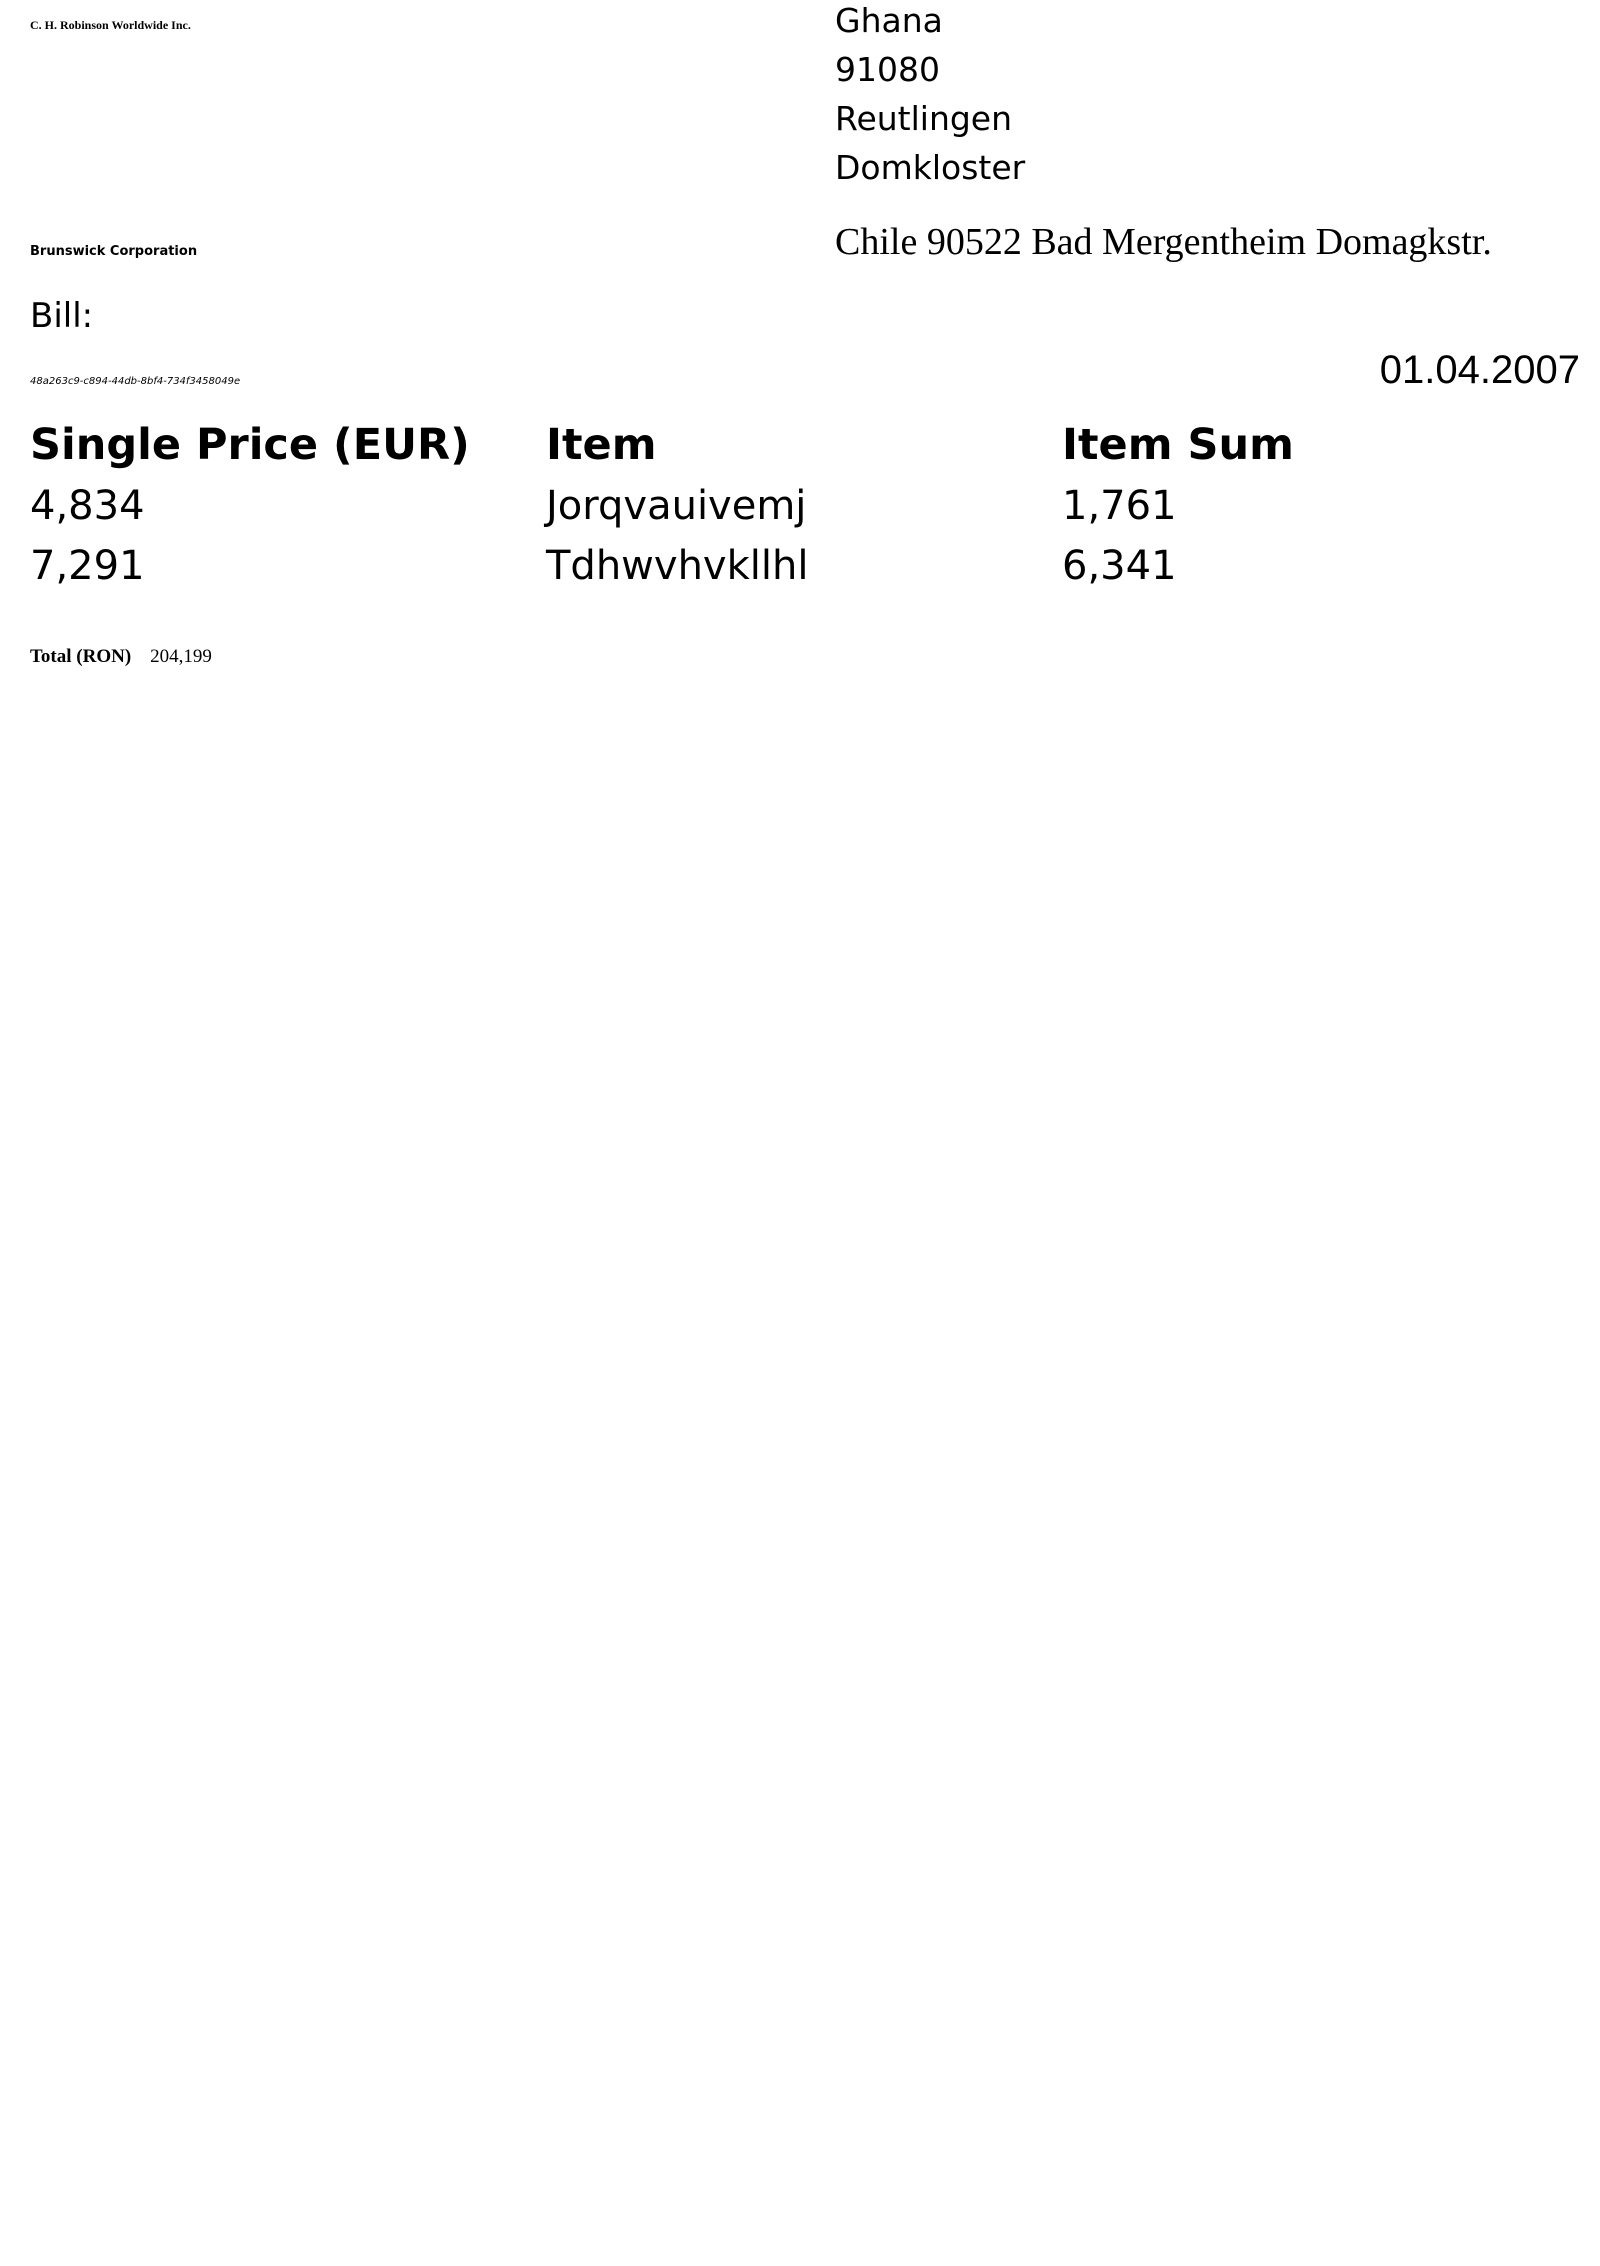 The height and width of the screenshot is (2266, 1600). Describe the element at coordinates (87, 506) in the screenshot. I see `cell-single-price: 4,834` at that location.